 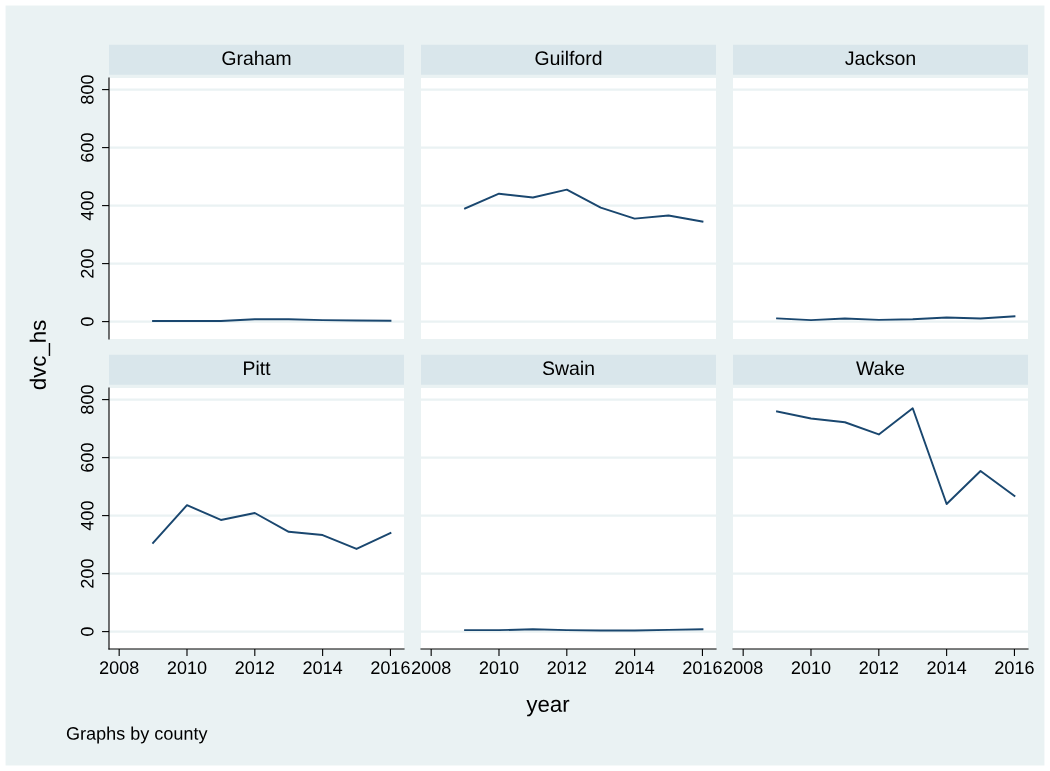 I want to click on chart-title: Swain, so click(x=568, y=368).